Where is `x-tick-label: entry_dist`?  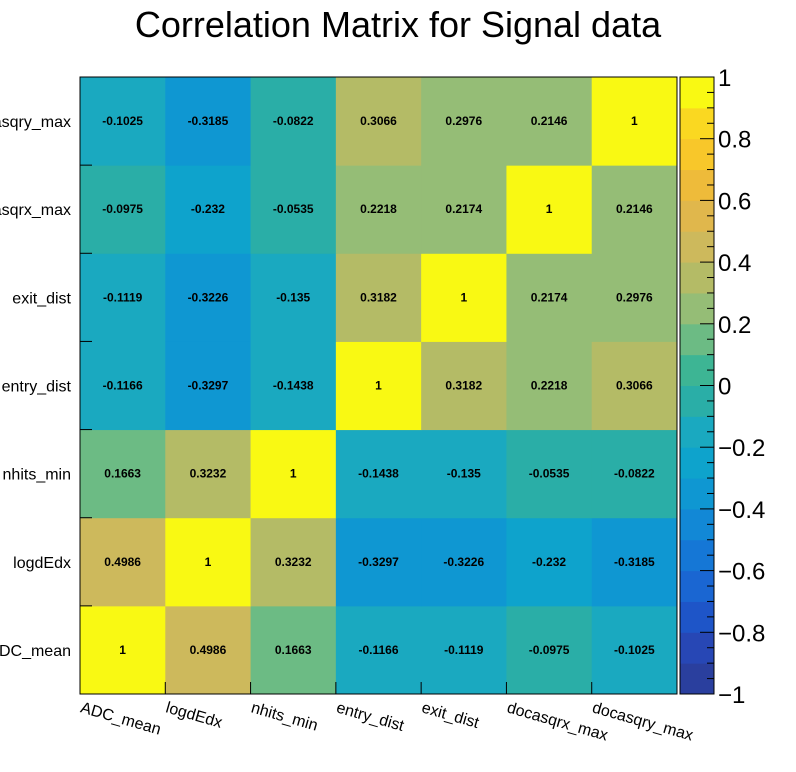 x-tick-label: entry_dist is located at coordinates (370, 718).